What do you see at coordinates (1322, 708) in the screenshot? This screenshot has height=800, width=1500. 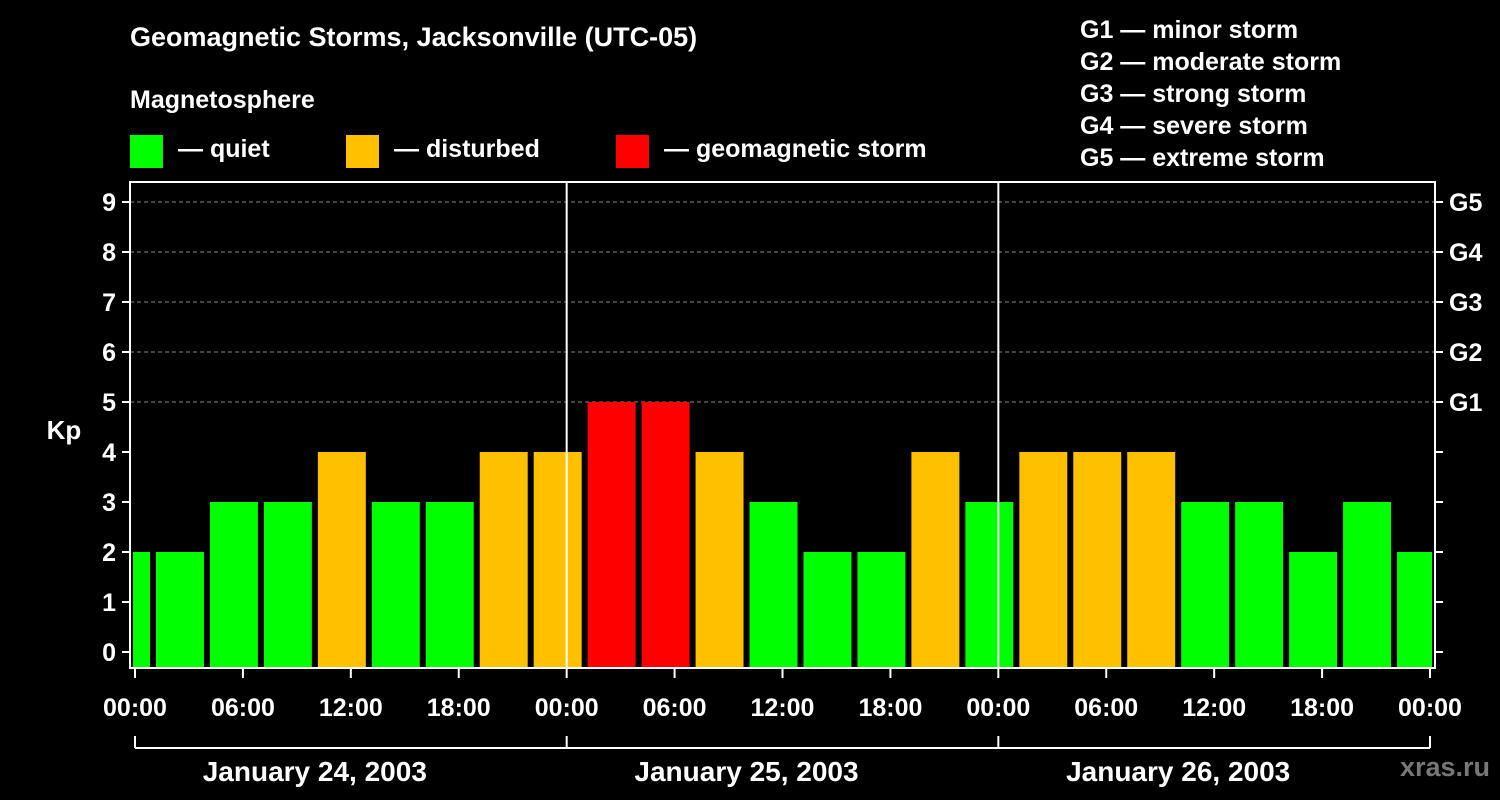 I see `x-tick-label-11: 18:00` at bounding box center [1322, 708].